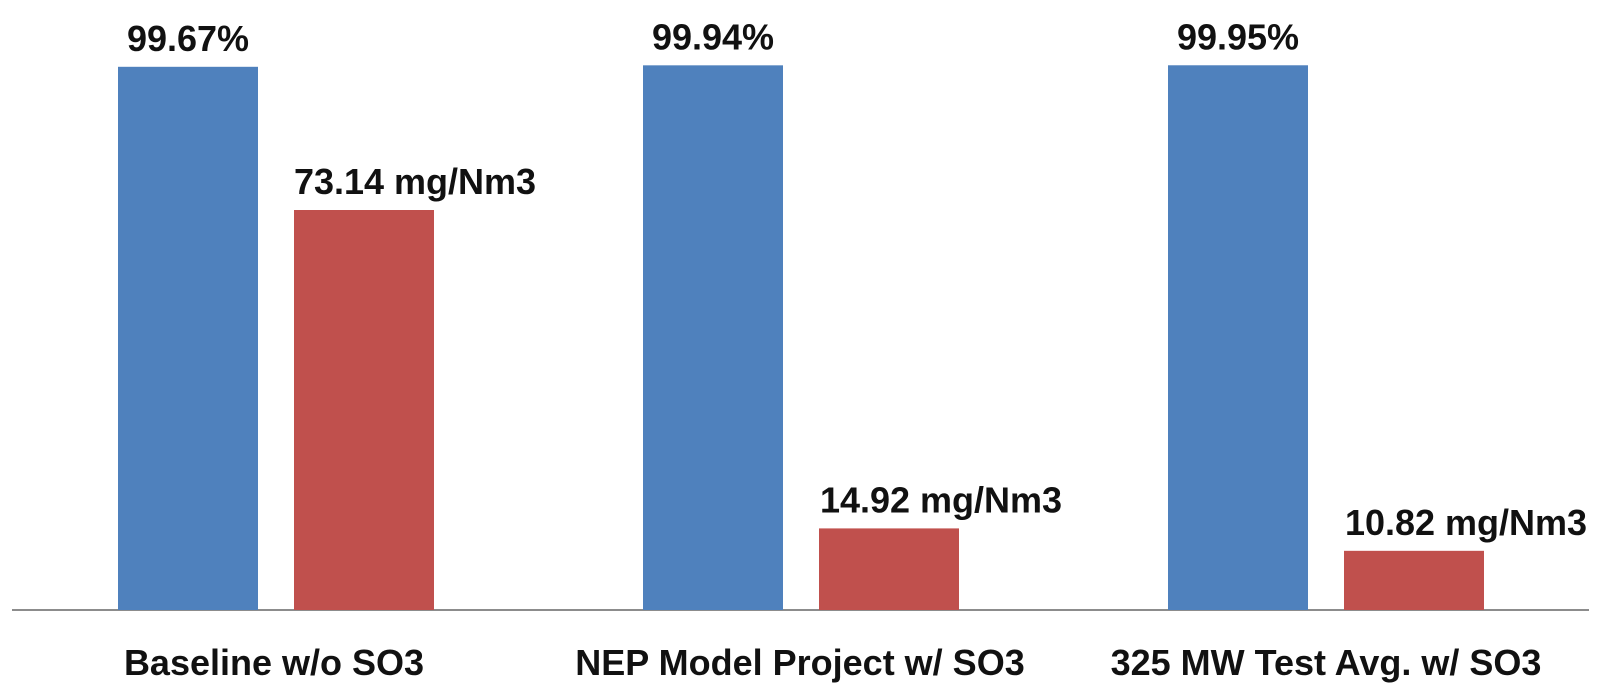 The image size is (1617, 685). What do you see at coordinates (799, 662) in the screenshot?
I see `category-label-2: NEP Model Project w/ SO3` at bounding box center [799, 662].